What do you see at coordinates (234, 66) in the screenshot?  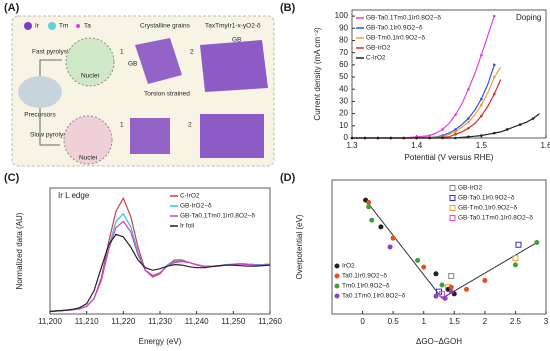 I see `grain-cluster` at bounding box center [234, 66].